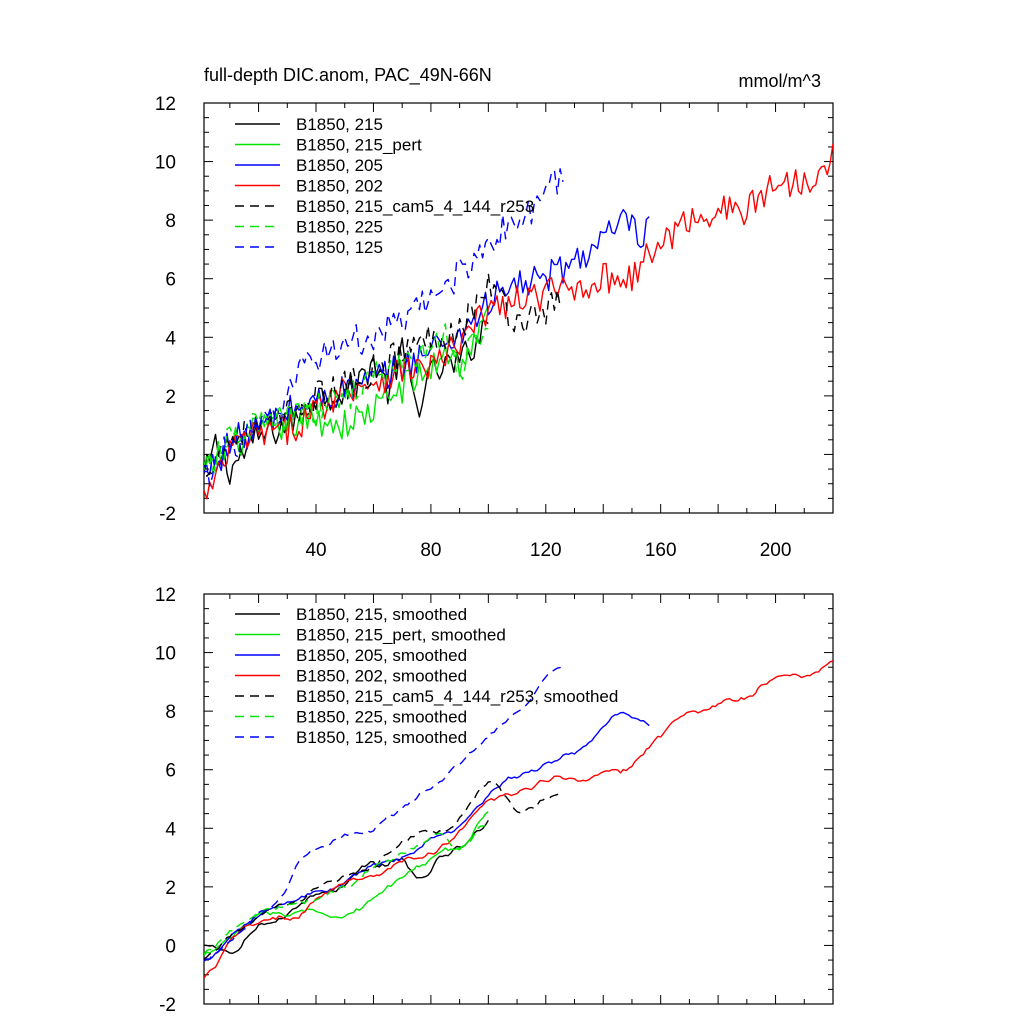 The image size is (1024, 1024). What do you see at coordinates (776, 550) in the screenshot?
I see `x-tick-label: 200` at bounding box center [776, 550].